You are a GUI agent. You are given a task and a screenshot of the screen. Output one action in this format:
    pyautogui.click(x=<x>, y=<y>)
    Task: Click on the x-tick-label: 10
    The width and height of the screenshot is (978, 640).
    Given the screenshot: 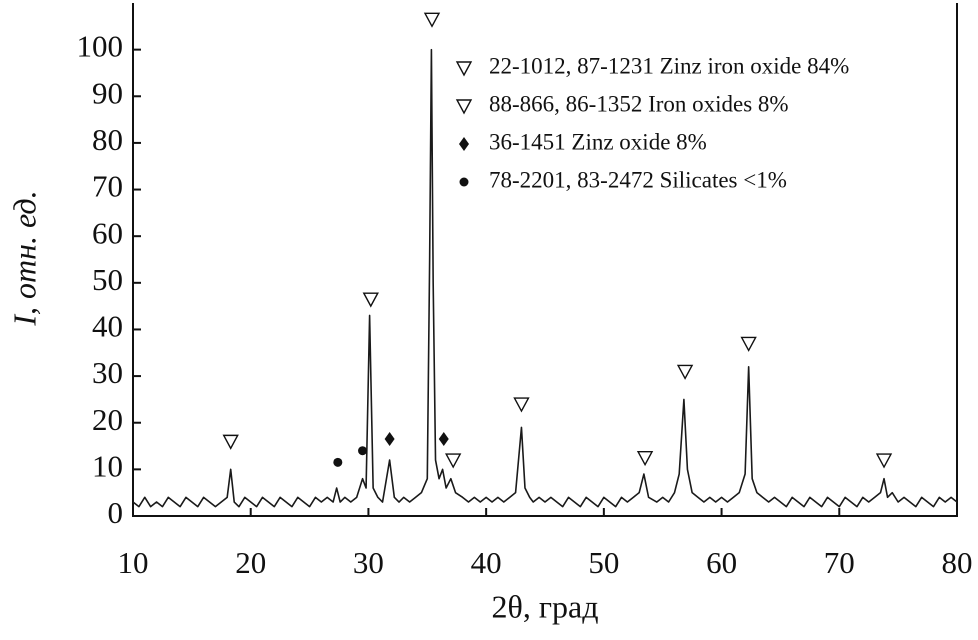 What is the action you would take?
    pyautogui.click(x=133, y=562)
    